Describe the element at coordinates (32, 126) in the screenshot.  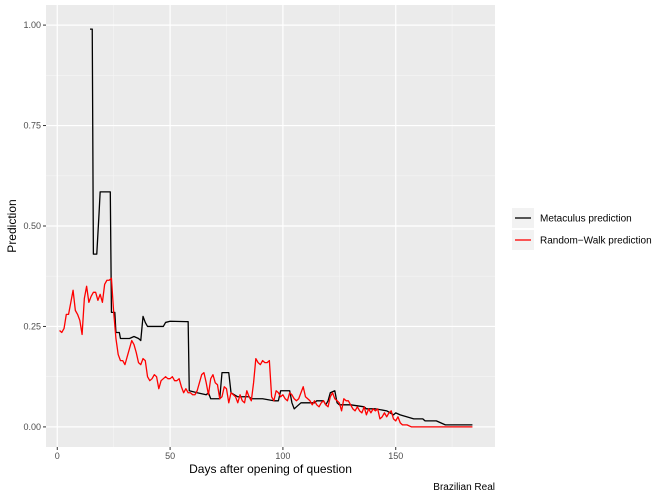
I see `y-tick-label: 0.75` at that location.